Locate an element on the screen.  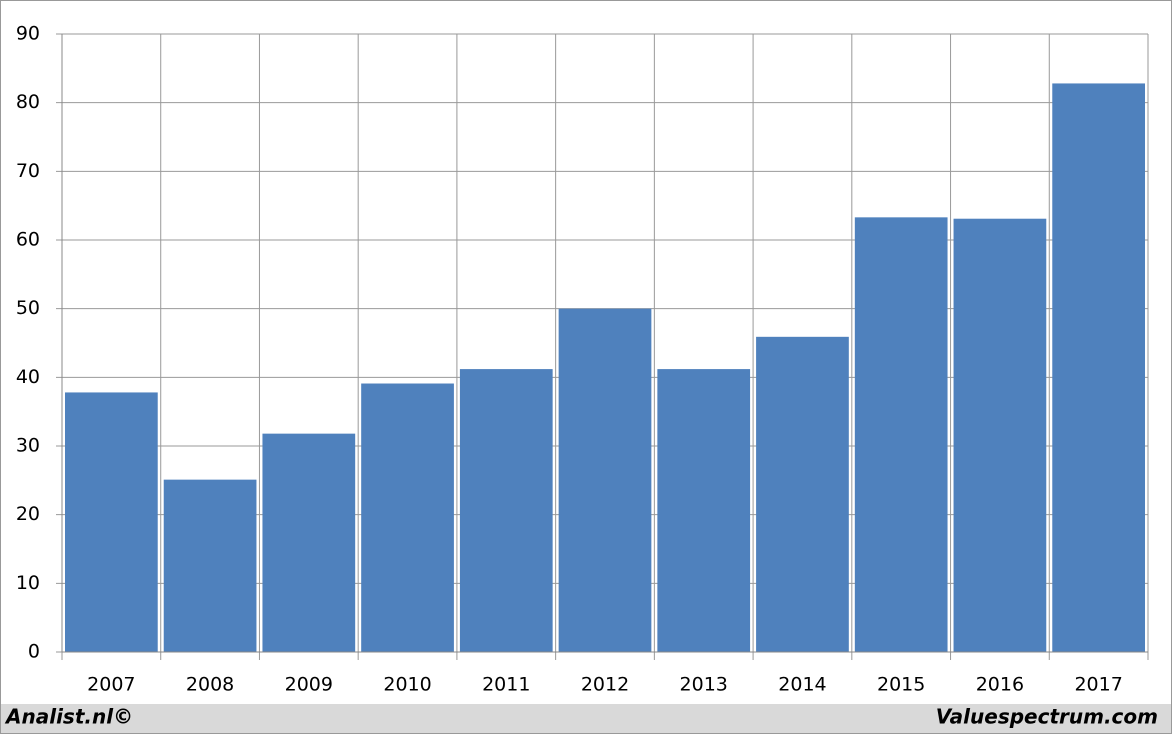
y-tick-label: 80 is located at coordinates (28, 102).